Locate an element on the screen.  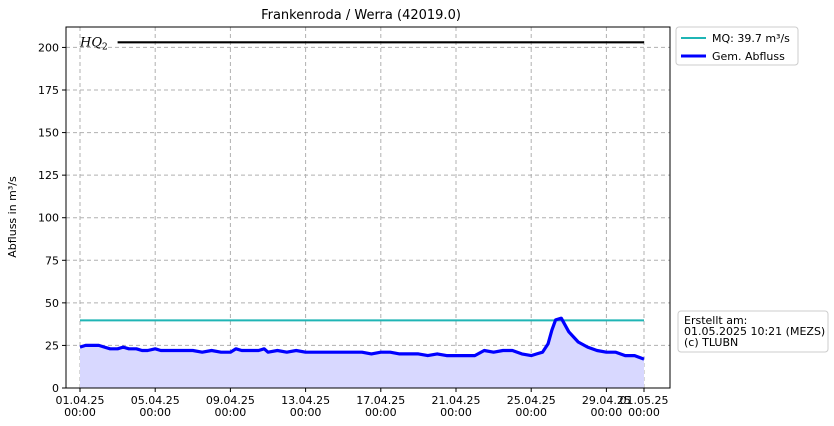
y-axis-ticks: 0 25 50 75 100 125 150 175 200 is located at coordinates (52, 218).